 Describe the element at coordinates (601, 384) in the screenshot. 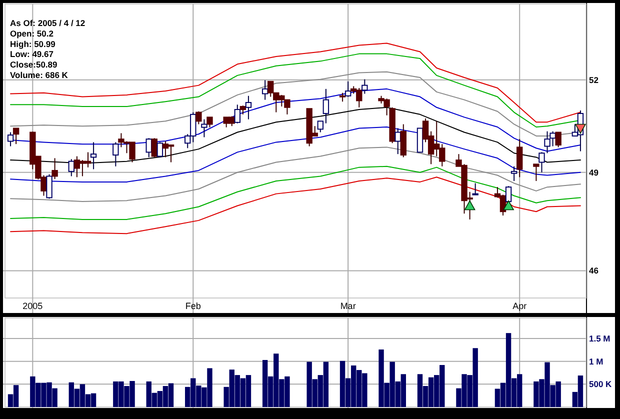

I see `y-tick-label: 500 K` at that location.